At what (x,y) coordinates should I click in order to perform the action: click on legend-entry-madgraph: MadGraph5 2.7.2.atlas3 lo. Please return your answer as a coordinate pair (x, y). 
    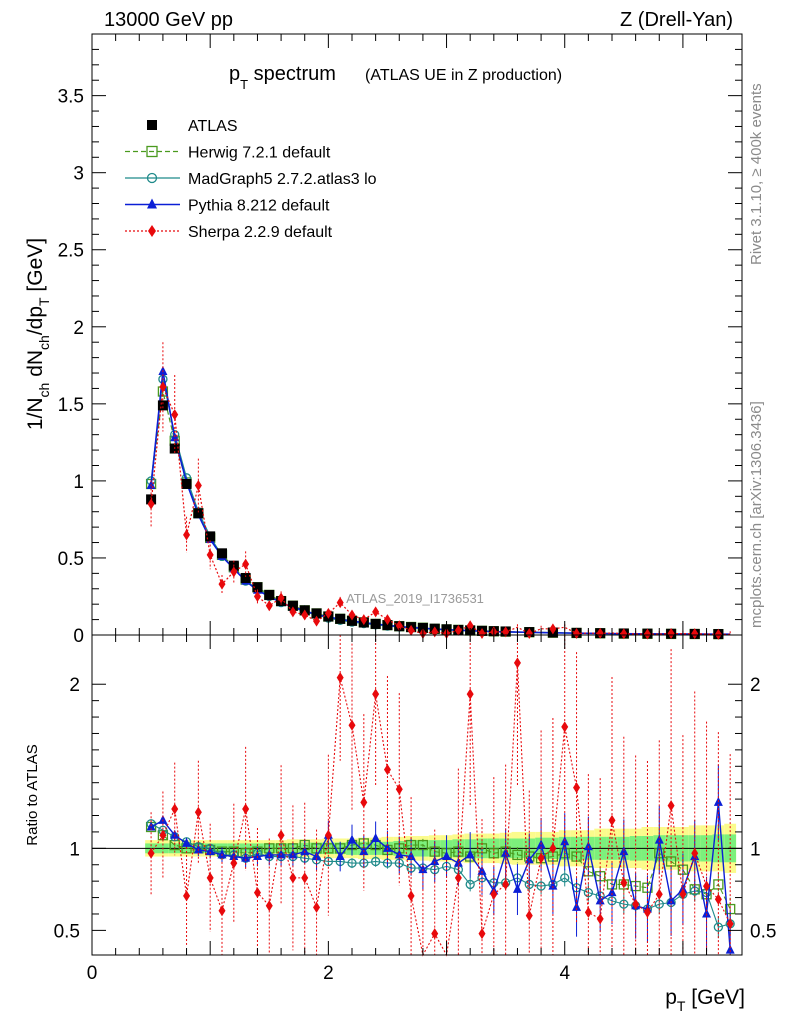
    Looking at the image, I should click on (251, 179).